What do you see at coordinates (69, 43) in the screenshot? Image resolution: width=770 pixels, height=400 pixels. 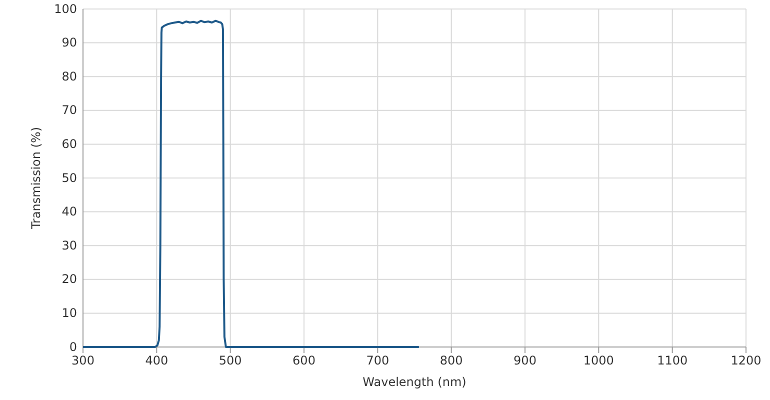 I see `y-tick-label: 90` at bounding box center [69, 43].